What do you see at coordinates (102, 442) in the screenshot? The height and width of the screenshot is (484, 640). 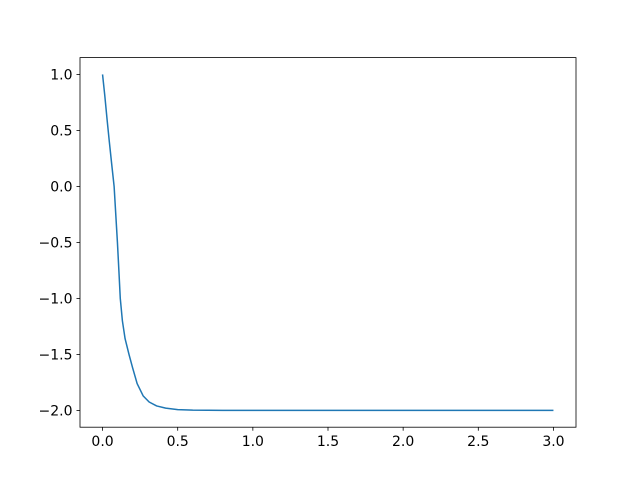 I see `x-tick-label: 0.0` at bounding box center [102, 442].